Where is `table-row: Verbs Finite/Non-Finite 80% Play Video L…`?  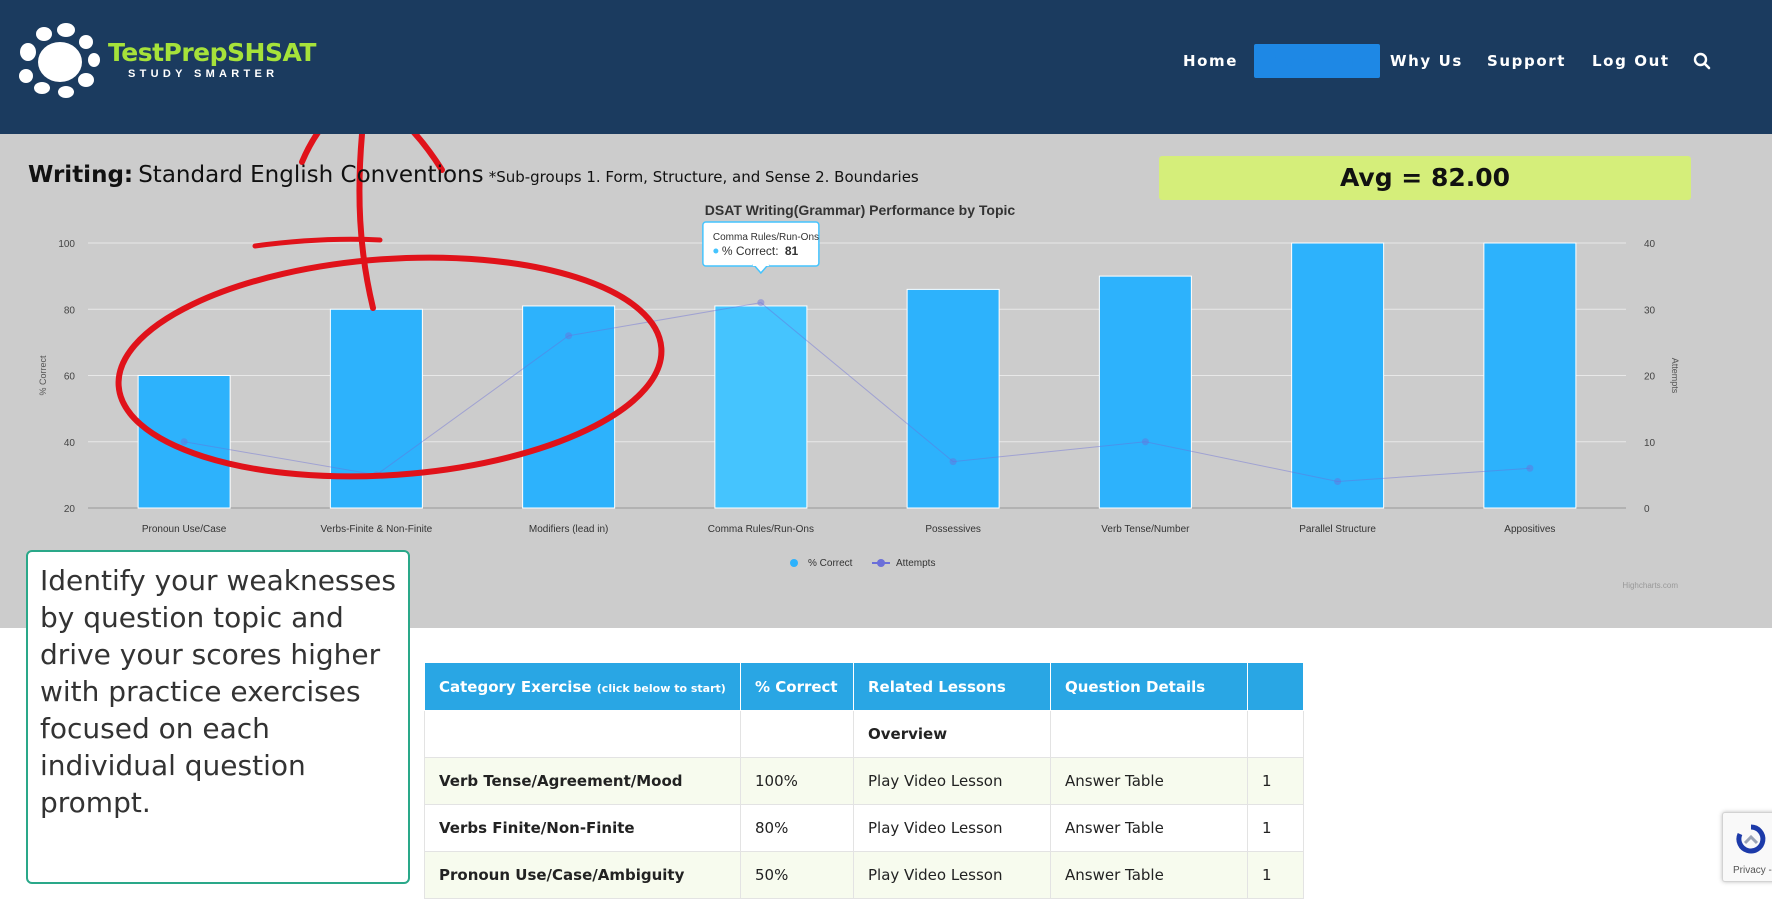
table-row: Verbs Finite/Non-Finite 80% Play Video L… is located at coordinates (864, 828).